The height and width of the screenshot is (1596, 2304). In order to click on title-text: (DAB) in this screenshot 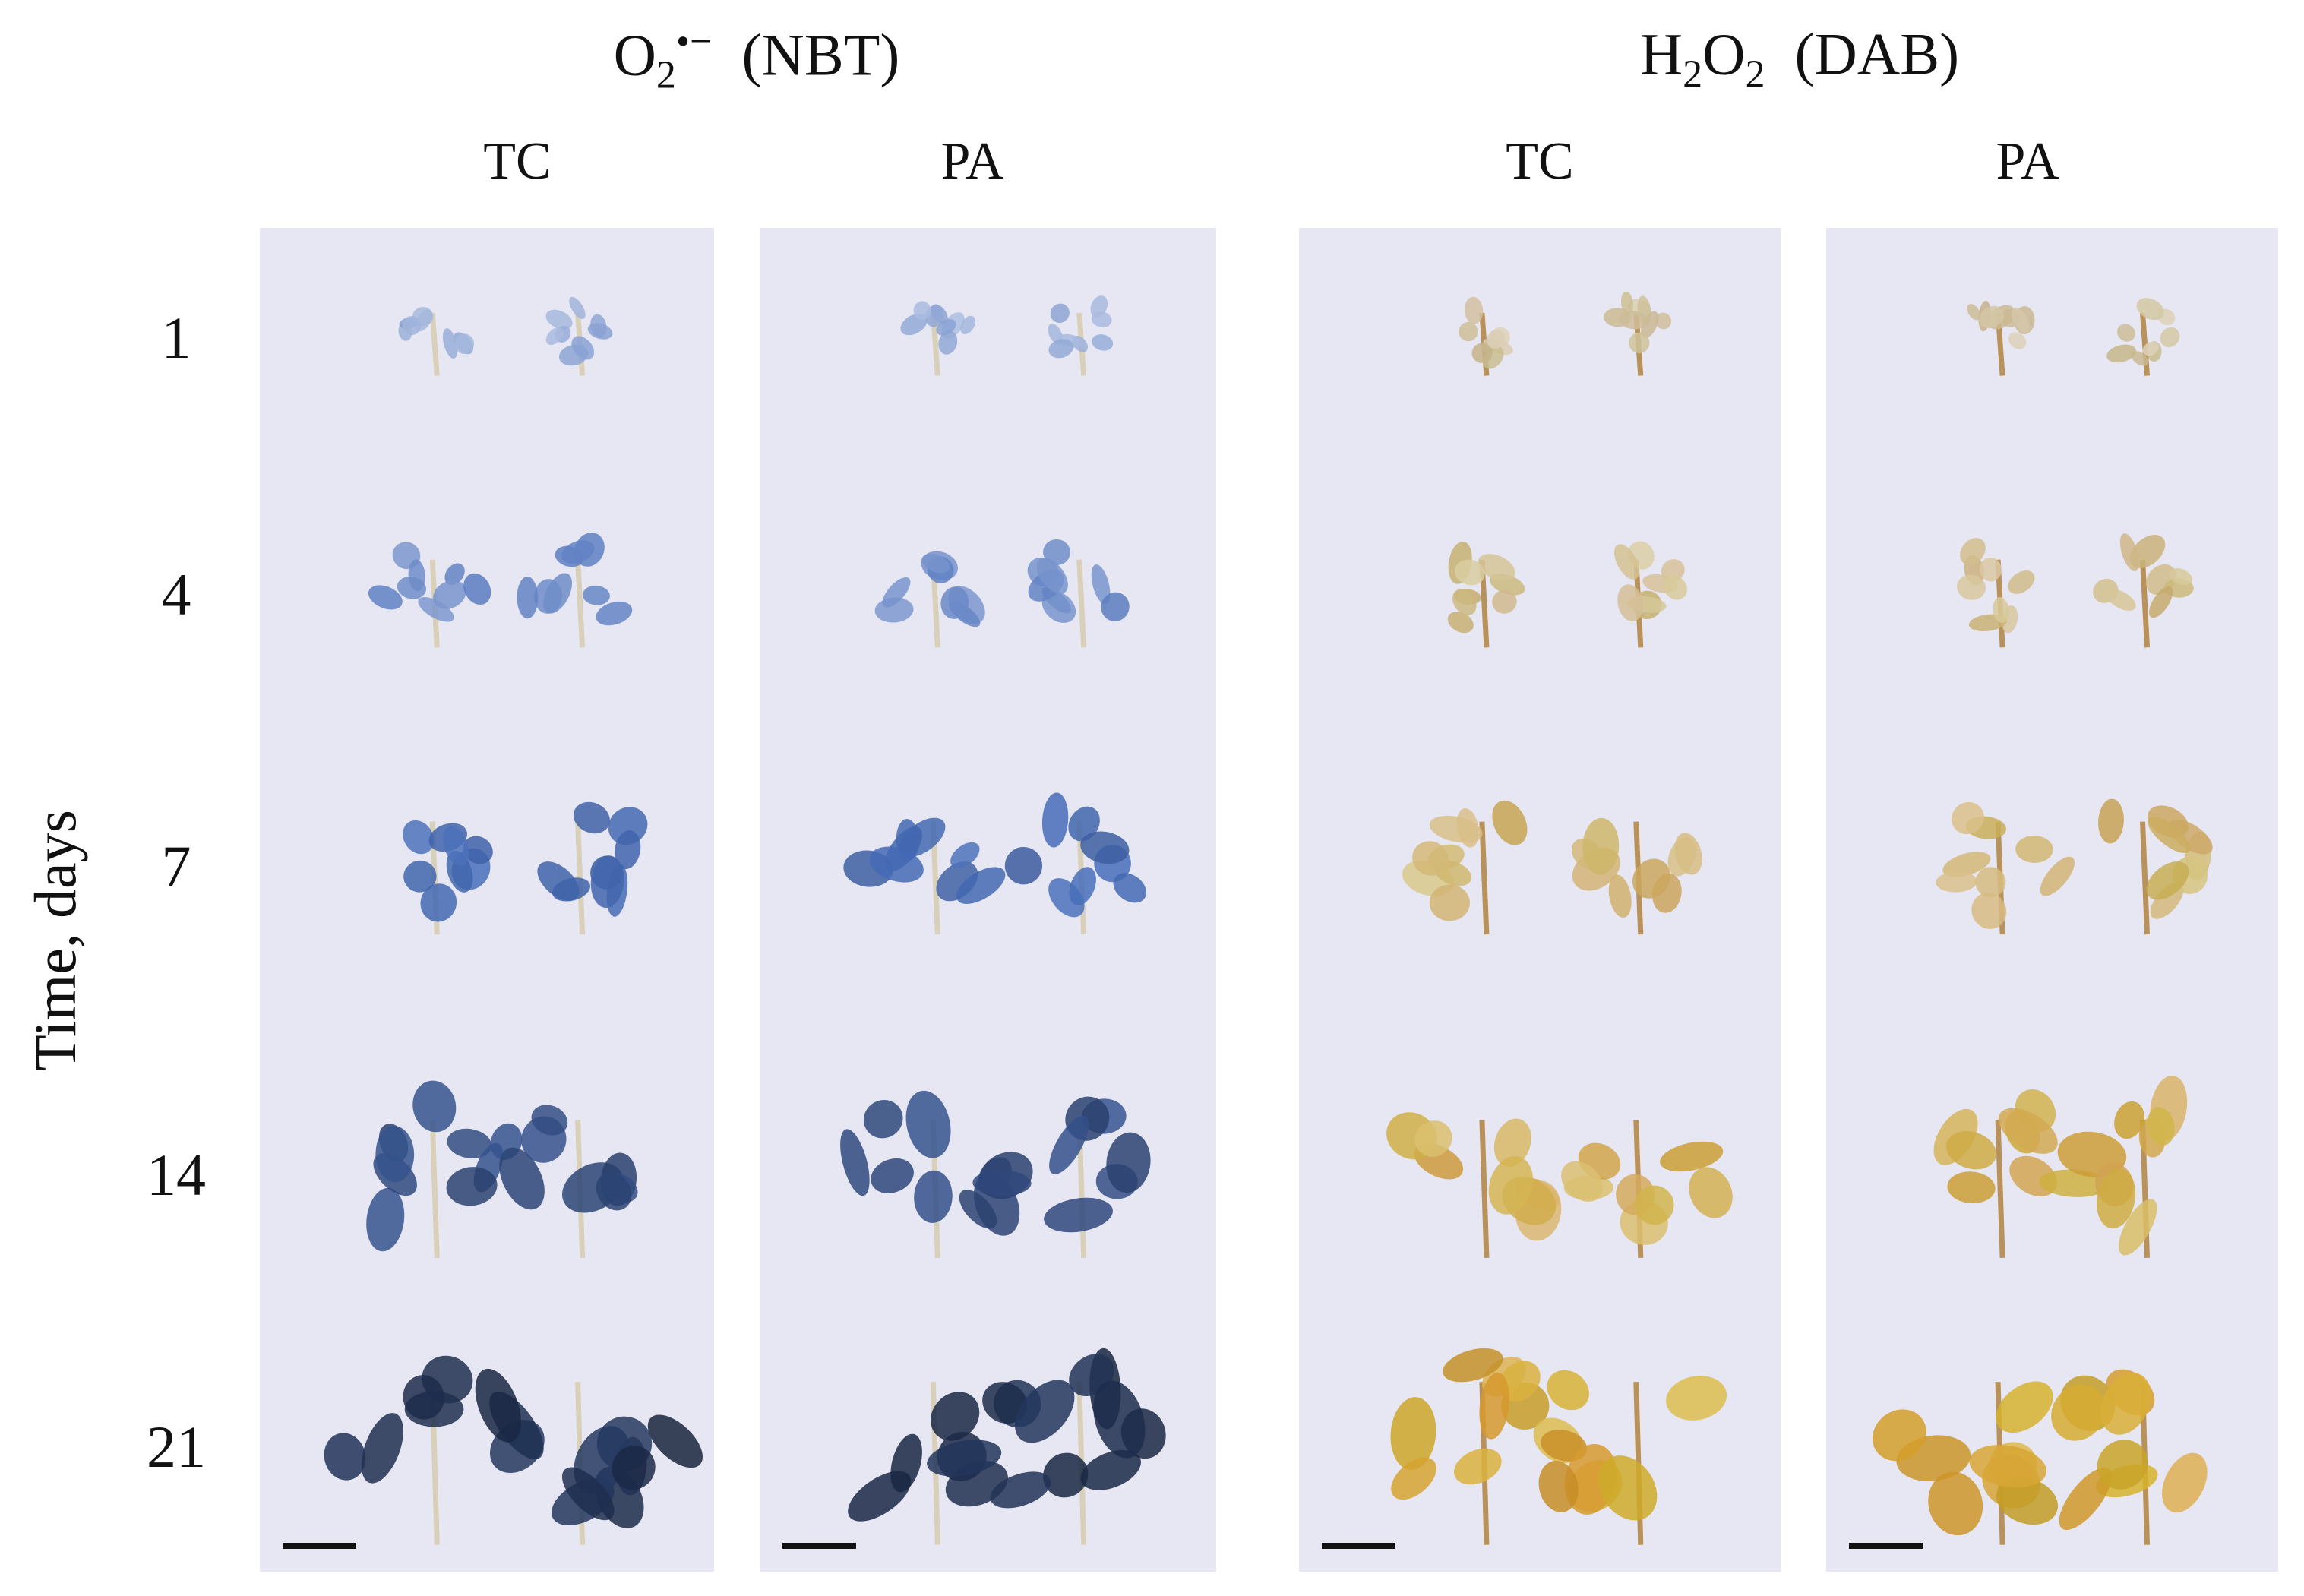, I will do `click(1877, 54)`.